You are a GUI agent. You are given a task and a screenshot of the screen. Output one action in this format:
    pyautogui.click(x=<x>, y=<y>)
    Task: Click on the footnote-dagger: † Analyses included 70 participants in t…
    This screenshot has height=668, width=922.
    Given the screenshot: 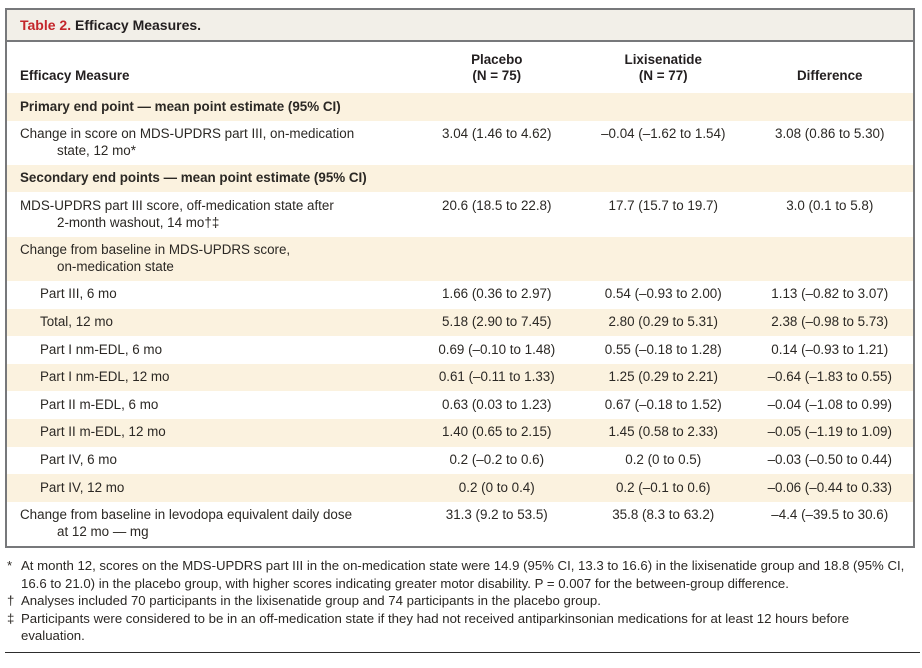 What is the action you would take?
    pyautogui.click(x=459, y=601)
    